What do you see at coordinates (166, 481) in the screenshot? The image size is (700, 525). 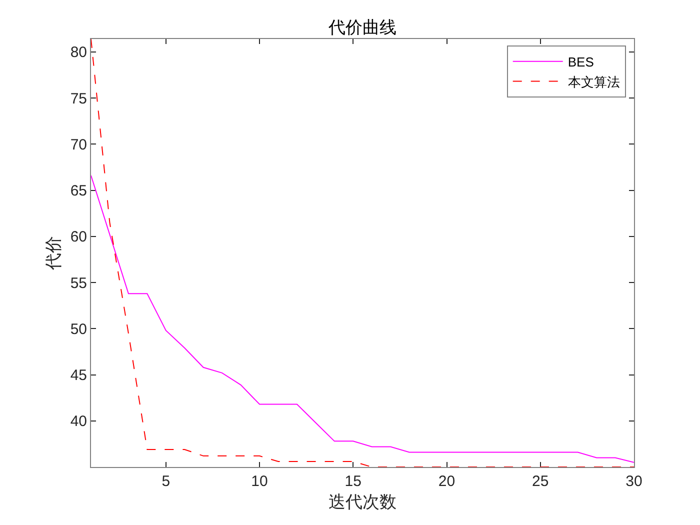 I see `x-tick-label: 5` at bounding box center [166, 481].